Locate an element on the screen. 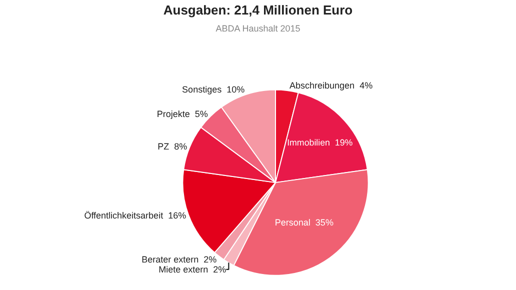 The height and width of the screenshot is (290, 516). slice-label: Berater extern 2% is located at coordinates (179, 259).